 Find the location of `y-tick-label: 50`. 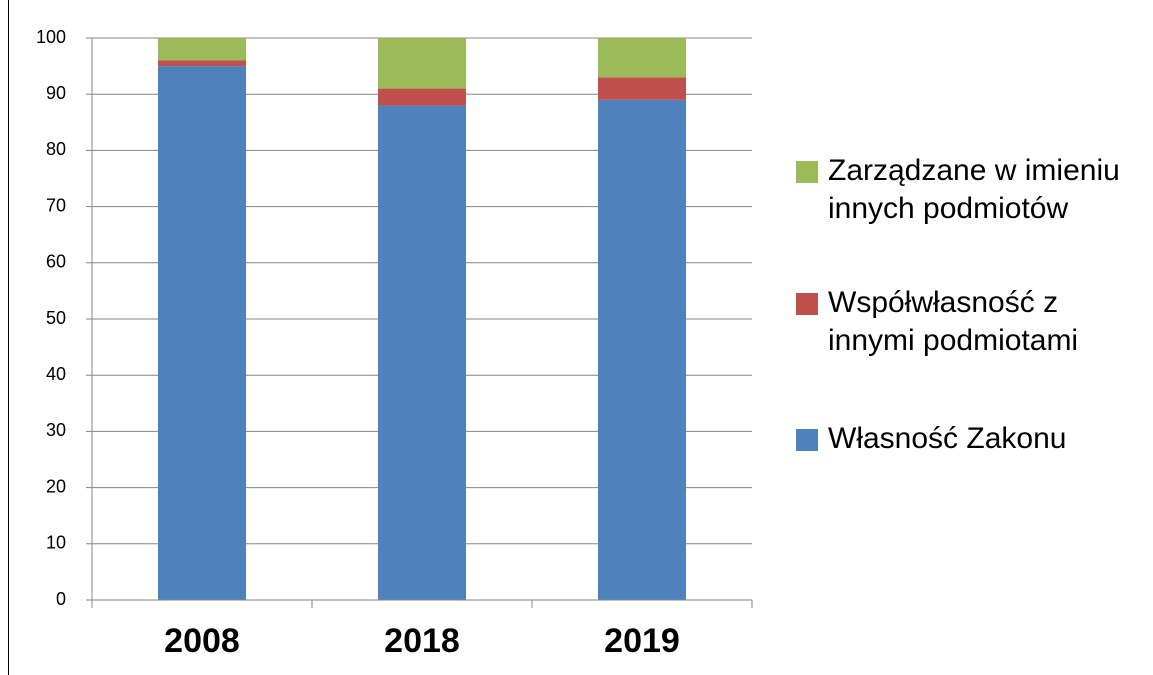

y-tick-label: 50 is located at coordinates (56, 318).